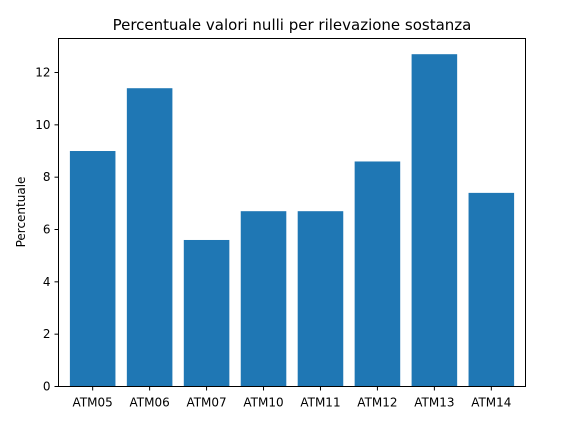  Describe the element at coordinates (47, 334) in the screenshot. I see `y-tick-label: 2` at that location.